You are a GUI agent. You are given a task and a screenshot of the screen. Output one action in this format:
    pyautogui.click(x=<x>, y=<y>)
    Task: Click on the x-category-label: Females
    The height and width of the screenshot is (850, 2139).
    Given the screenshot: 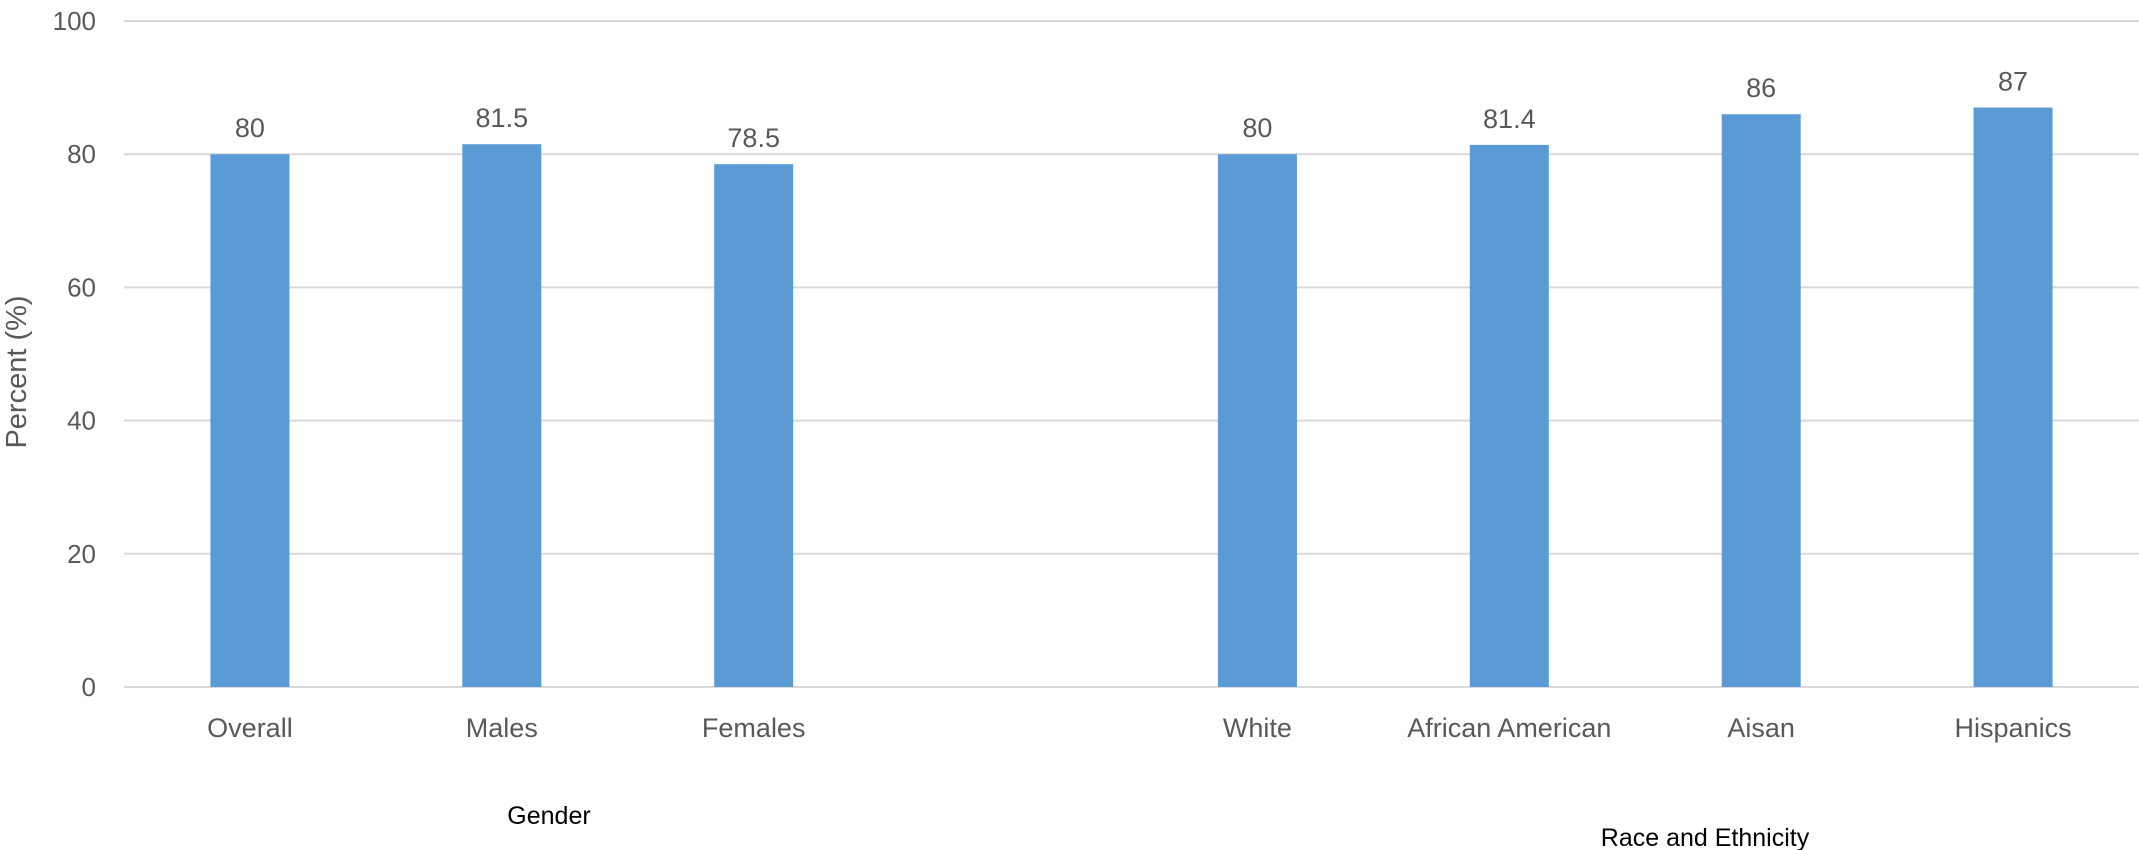 What is the action you would take?
    pyautogui.click(x=754, y=728)
    